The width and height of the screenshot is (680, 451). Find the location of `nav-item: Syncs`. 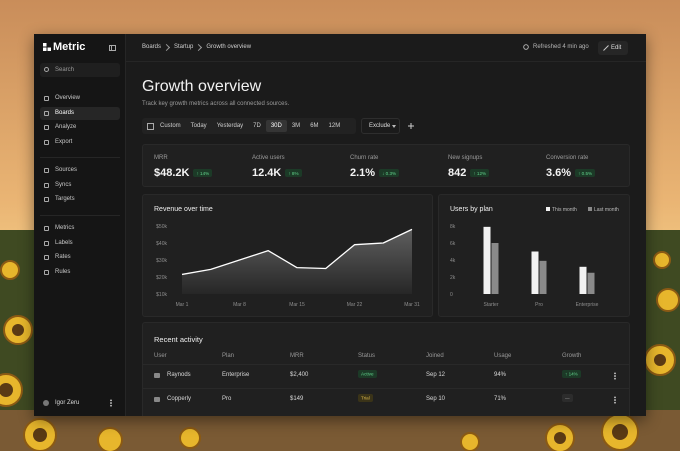

nav-item: Syncs is located at coordinates (80, 185).